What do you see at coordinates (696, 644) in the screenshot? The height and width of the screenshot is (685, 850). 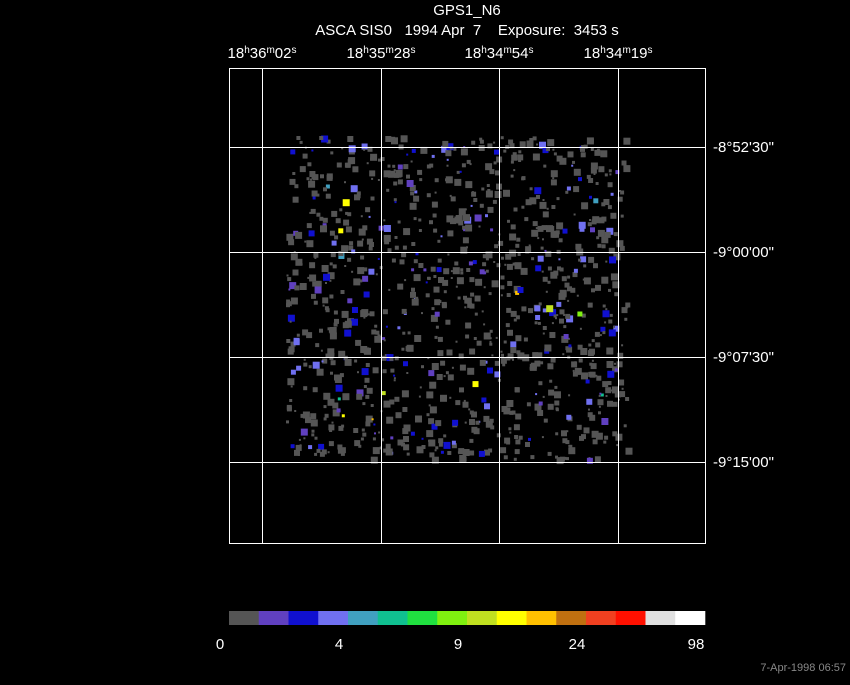 I see `colorbar-label: 98` at bounding box center [696, 644].